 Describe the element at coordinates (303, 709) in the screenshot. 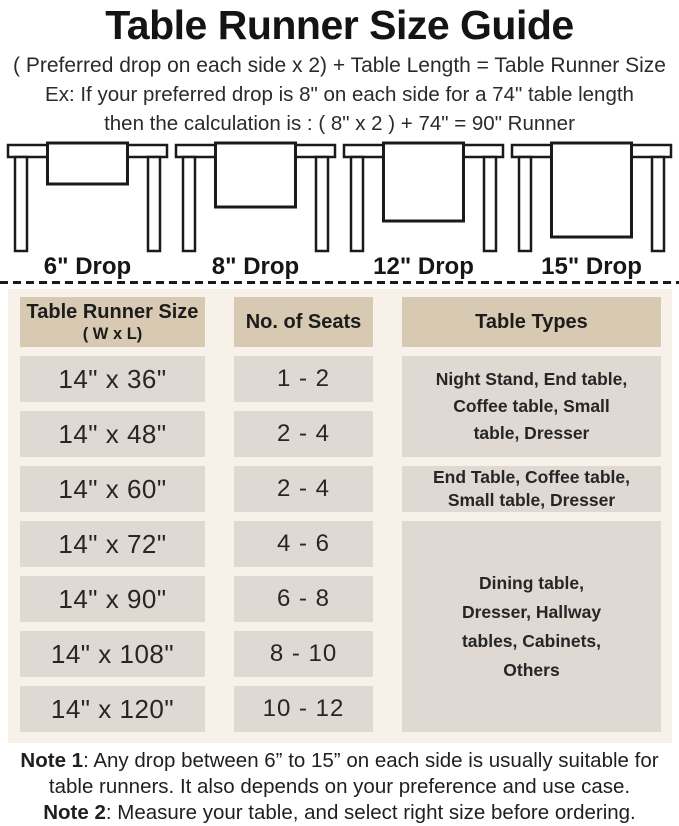

I see `seats-value: 10 - 12` at that location.